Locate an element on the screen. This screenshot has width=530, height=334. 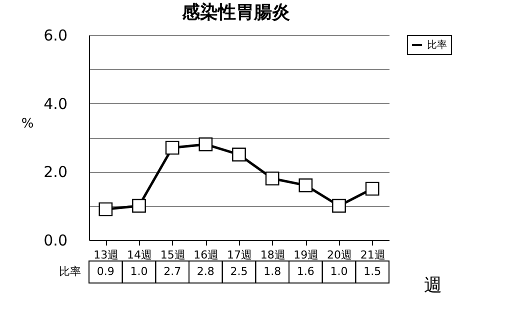
y-tick-label: 6.0 is located at coordinates (56, 35).